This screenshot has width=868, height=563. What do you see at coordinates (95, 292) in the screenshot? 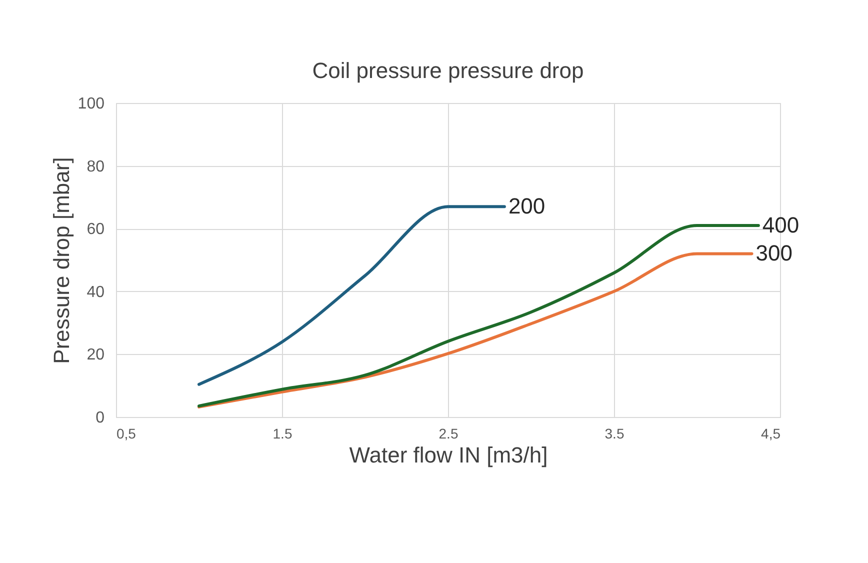
I see `y-tick-label: 40` at bounding box center [95, 292].